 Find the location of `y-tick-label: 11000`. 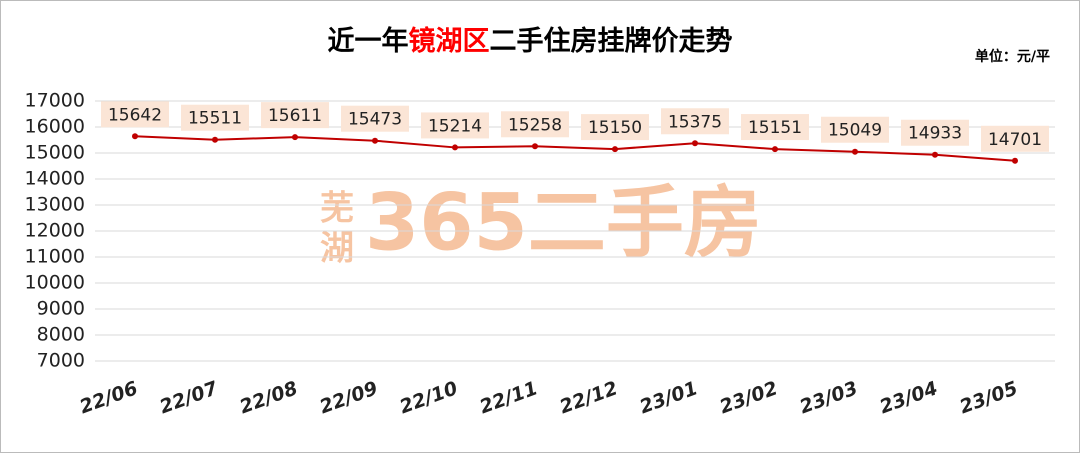

y-tick-label: 11000 is located at coordinates (55, 257).